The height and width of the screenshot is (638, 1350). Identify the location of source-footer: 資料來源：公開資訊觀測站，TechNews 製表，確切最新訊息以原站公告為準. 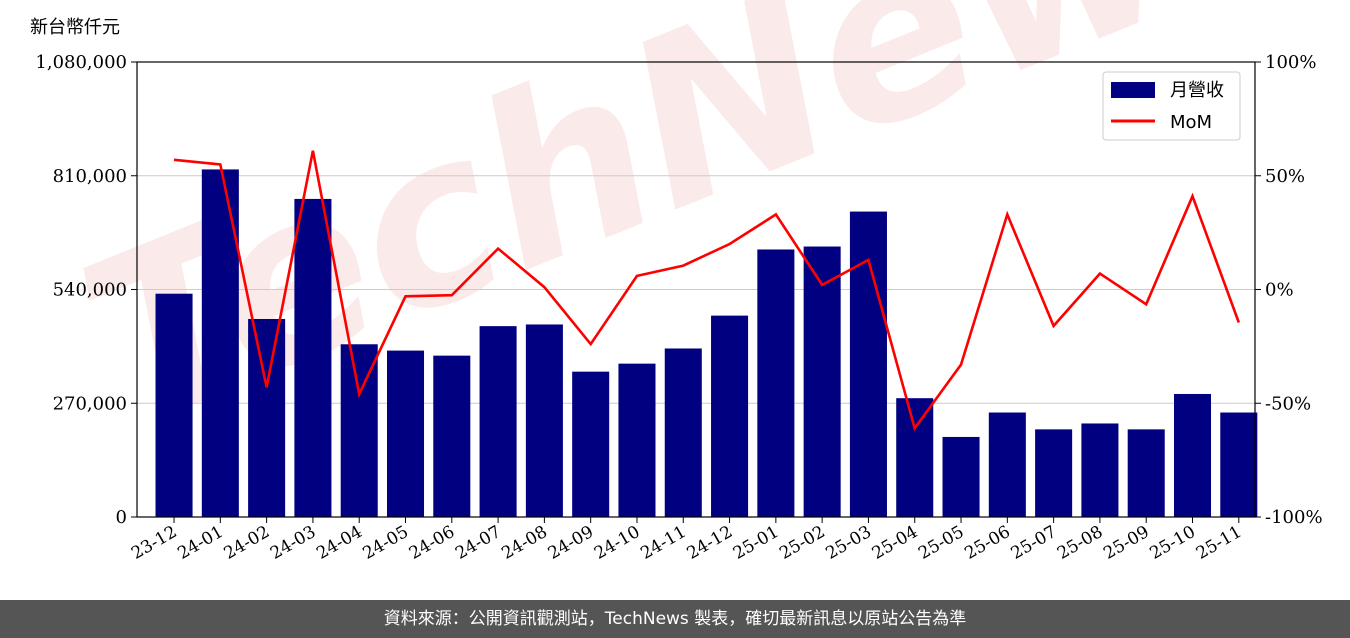
(675, 619).